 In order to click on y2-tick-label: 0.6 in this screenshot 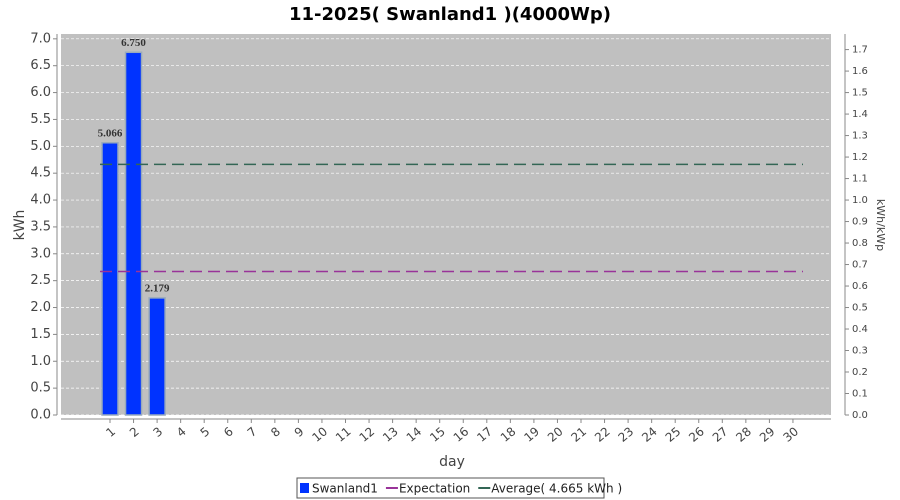, I will do `click(860, 286)`.